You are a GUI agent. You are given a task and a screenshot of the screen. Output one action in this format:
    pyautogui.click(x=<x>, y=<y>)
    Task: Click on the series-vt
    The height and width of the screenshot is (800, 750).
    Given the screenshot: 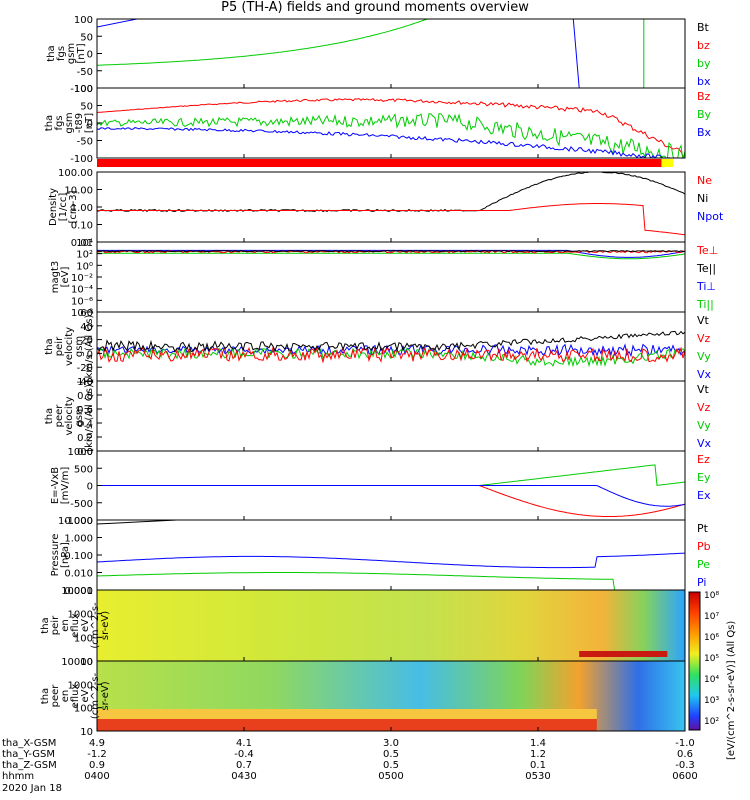 What is the action you would take?
    pyautogui.click(x=391, y=341)
    